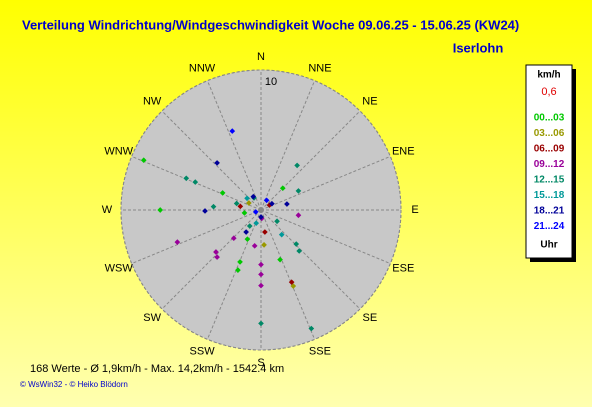 The width and height of the screenshot is (592, 407). What do you see at coordinates (271, 82) in the screenshot?
I see `r-tick-label: 10` at bounding box center [271, 82].